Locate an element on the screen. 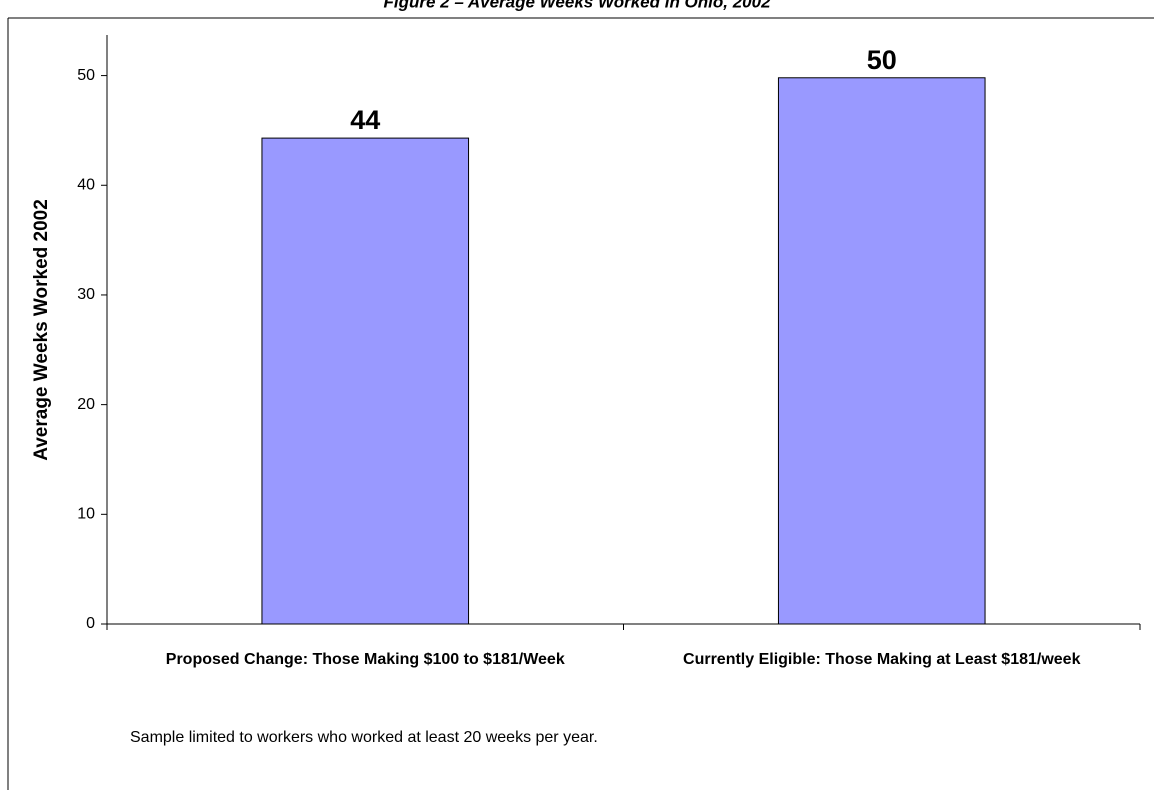 The image size is (1154, 790). value-label: 44 is located at coordinates (365, 120).